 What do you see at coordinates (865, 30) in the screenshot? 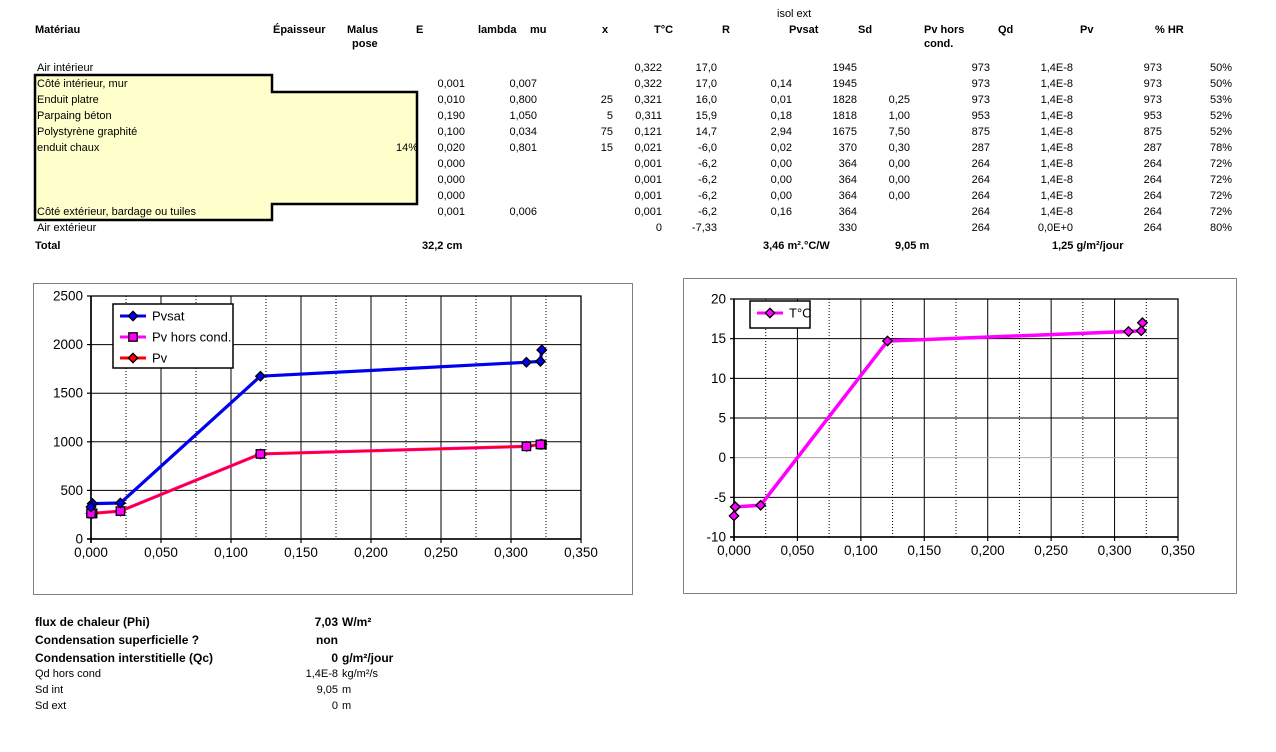
I see `col-header-sd: Sd` at bounding box center [865, 30].